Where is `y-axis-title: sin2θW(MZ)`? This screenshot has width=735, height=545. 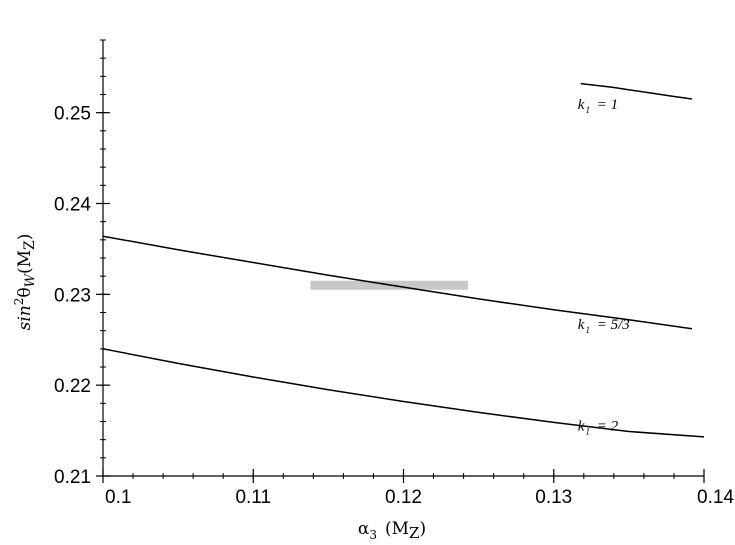 y-axis-title: sin2θW(MZ) is located at coordinates (25, 282).